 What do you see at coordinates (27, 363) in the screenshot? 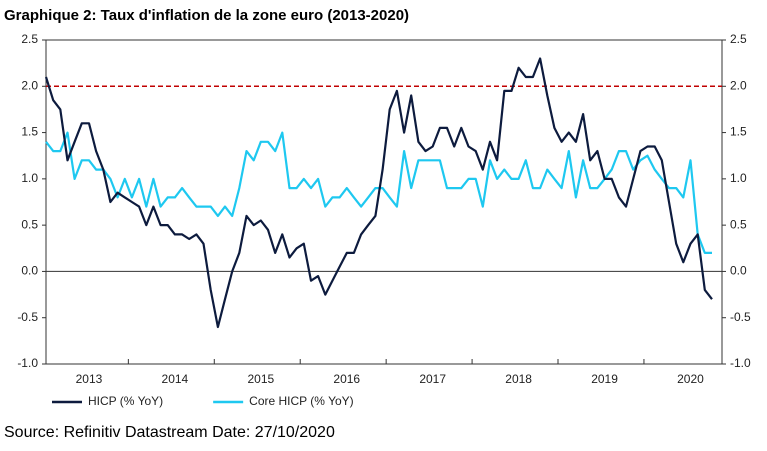
I see `y-tick-label: -1.0` at bounding box center [27, 363].